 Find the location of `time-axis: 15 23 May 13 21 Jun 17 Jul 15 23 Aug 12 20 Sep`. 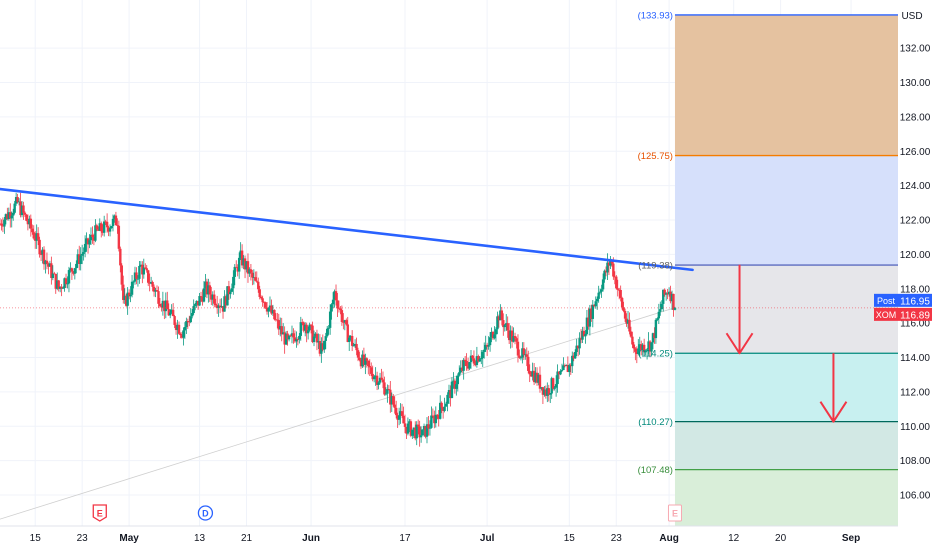

time-axis: 15 23 May 13 21 Jun 17 Jul 15 23 Aug 12 20 Sep is located at coordinates (466, 537).